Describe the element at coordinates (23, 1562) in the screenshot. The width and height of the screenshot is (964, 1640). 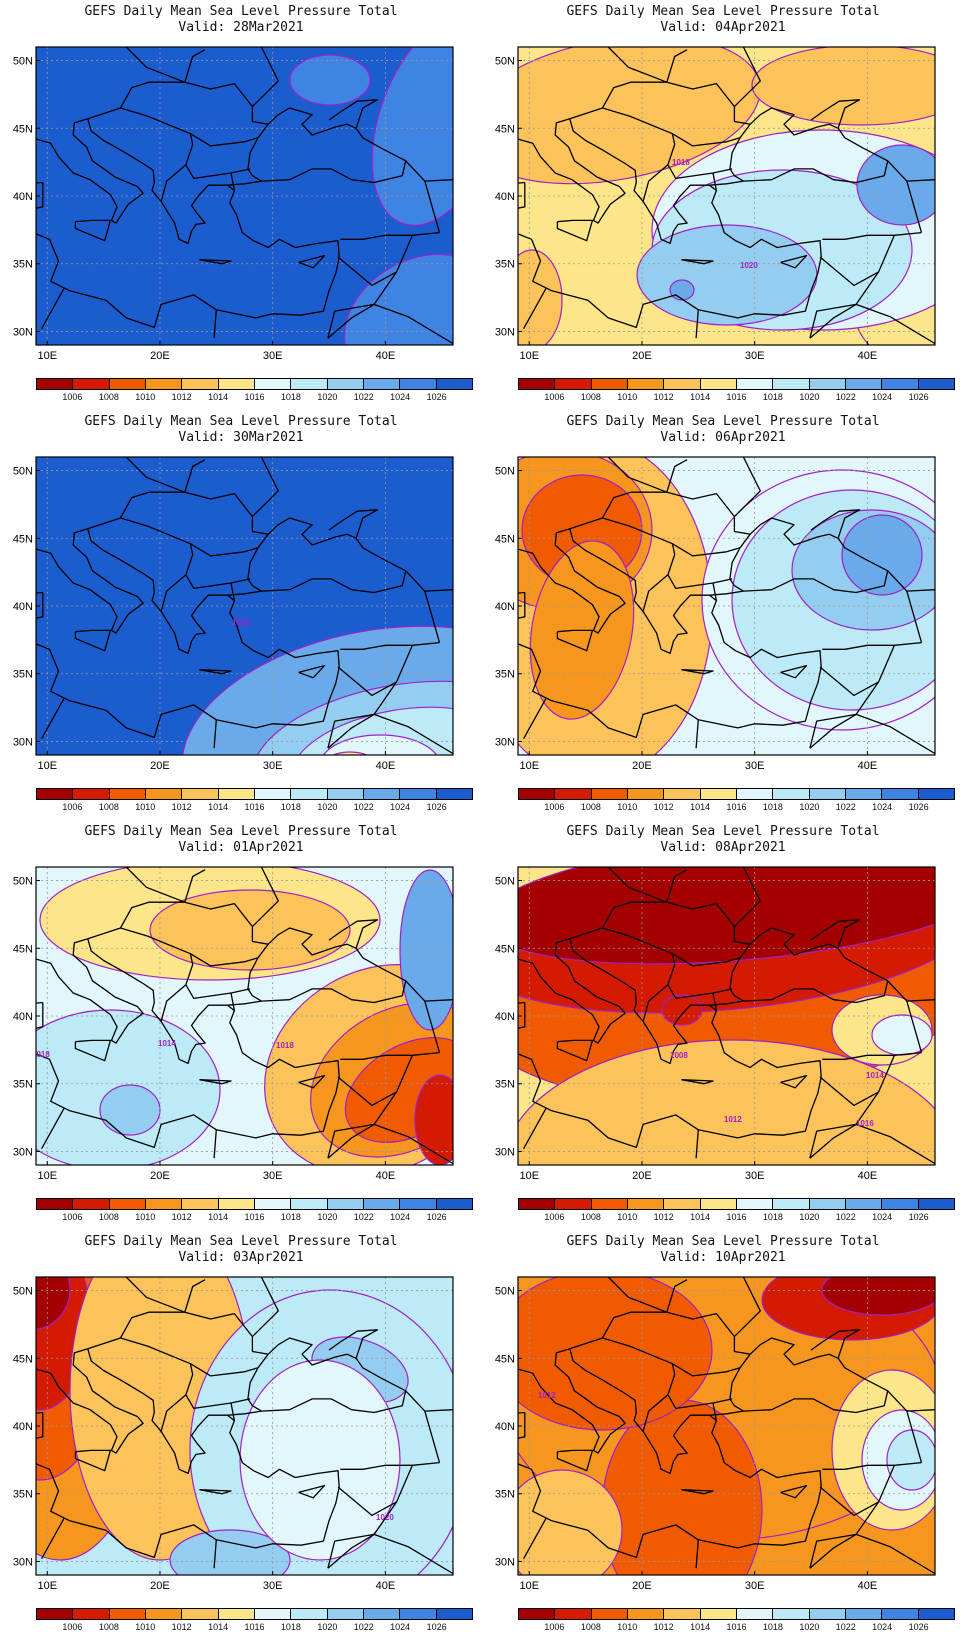
I see `lat-tick-label: 30N` at that location.